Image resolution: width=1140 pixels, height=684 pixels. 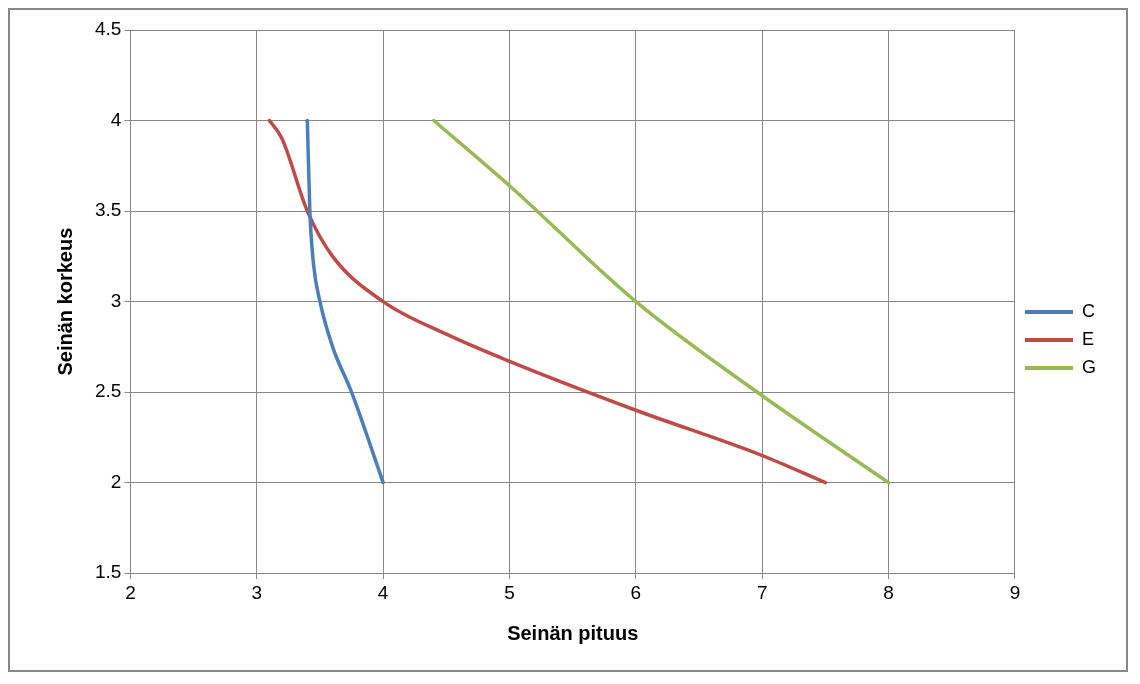 What do you see at coordinates (1089, 366) in the screenshot?
I see `legend-label: G` at bounding box center [1089, 366].